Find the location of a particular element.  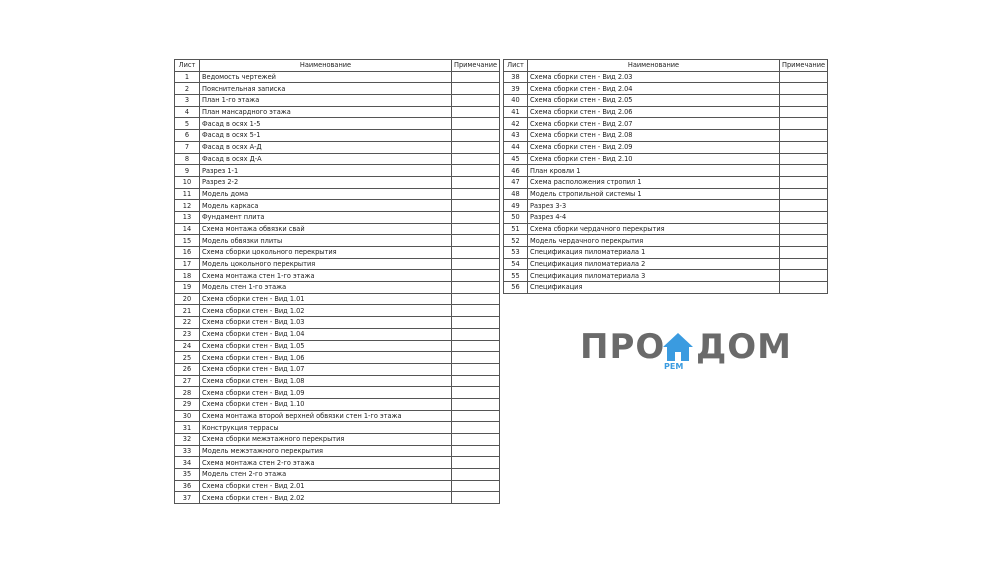

sheet-number: 54 is located at coordinates (515, 264).